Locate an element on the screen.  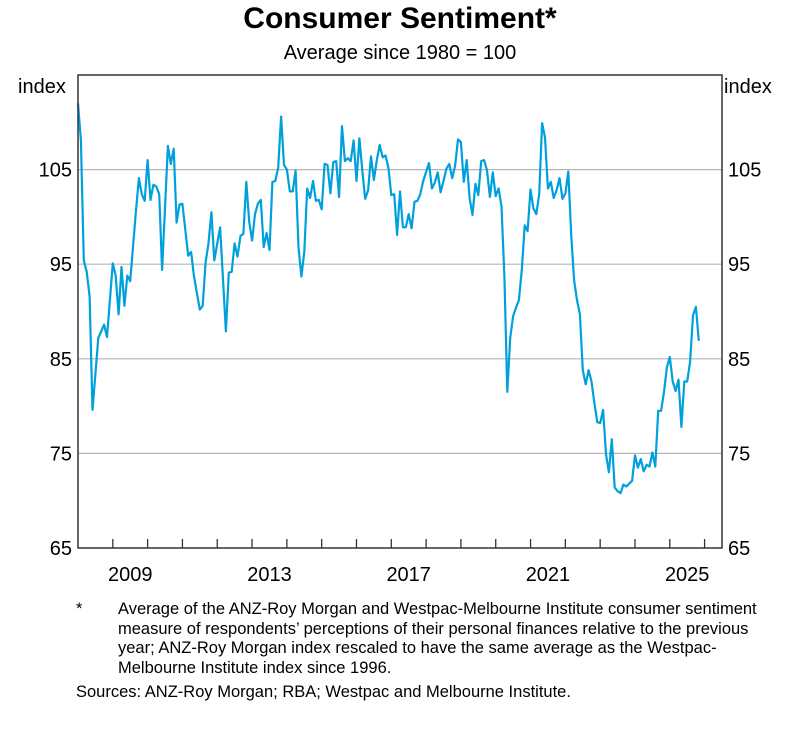
y-tick-label-left: 65 is located at coordinates (61, 549).